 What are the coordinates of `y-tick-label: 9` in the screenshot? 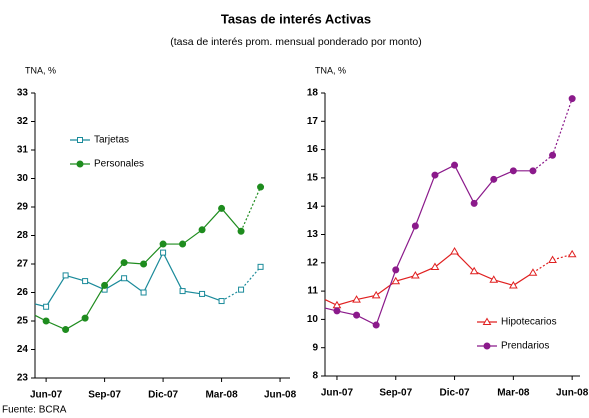 It's located at (315, 347).